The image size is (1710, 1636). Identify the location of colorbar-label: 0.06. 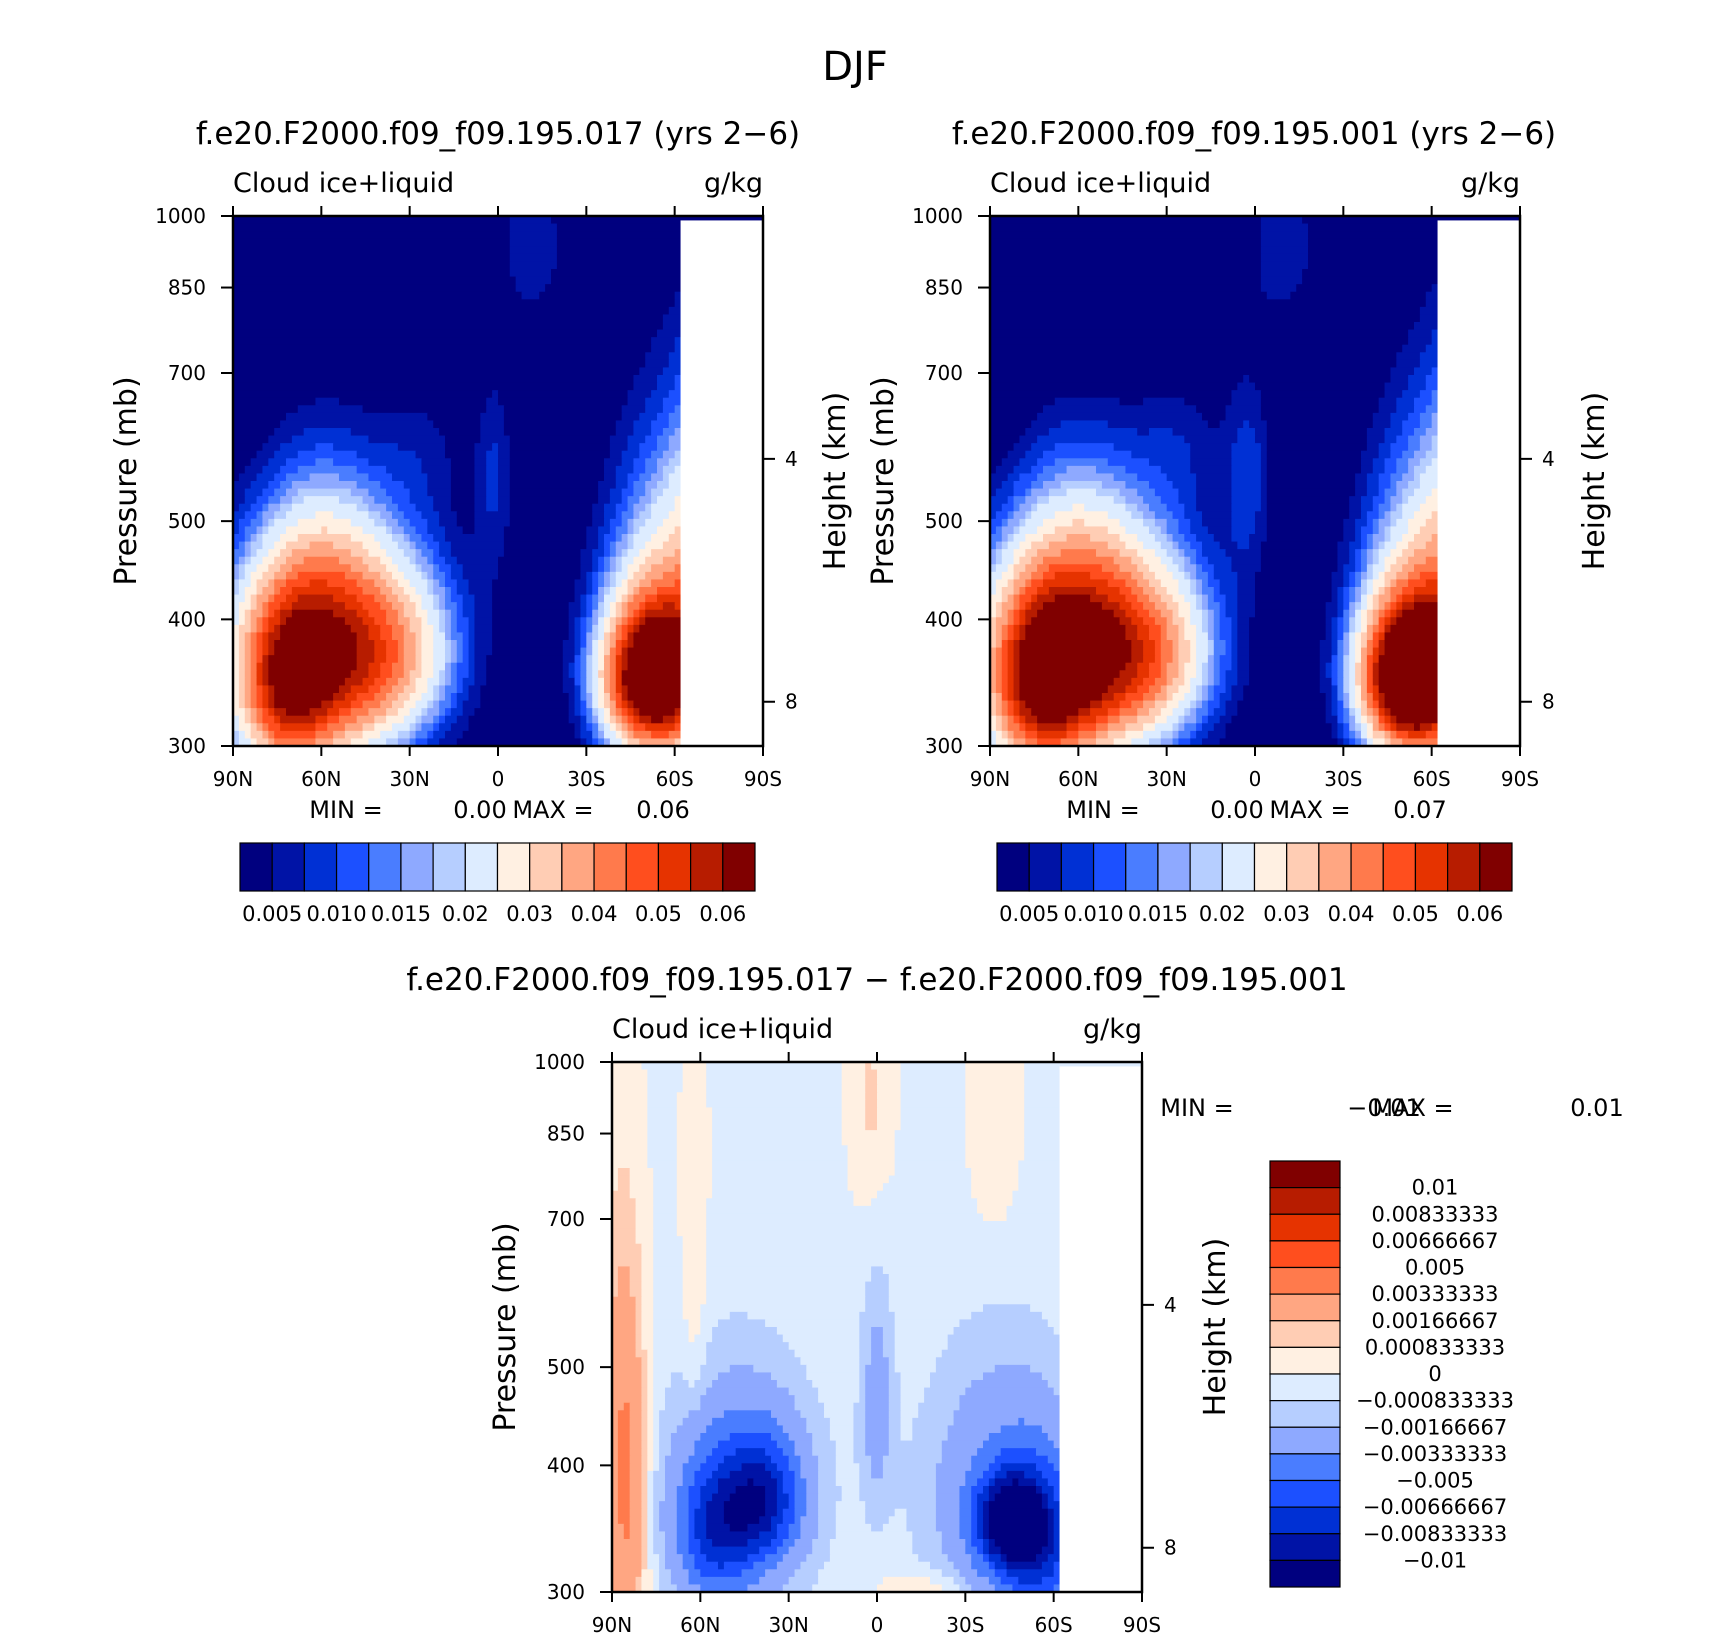
(1479, 914).